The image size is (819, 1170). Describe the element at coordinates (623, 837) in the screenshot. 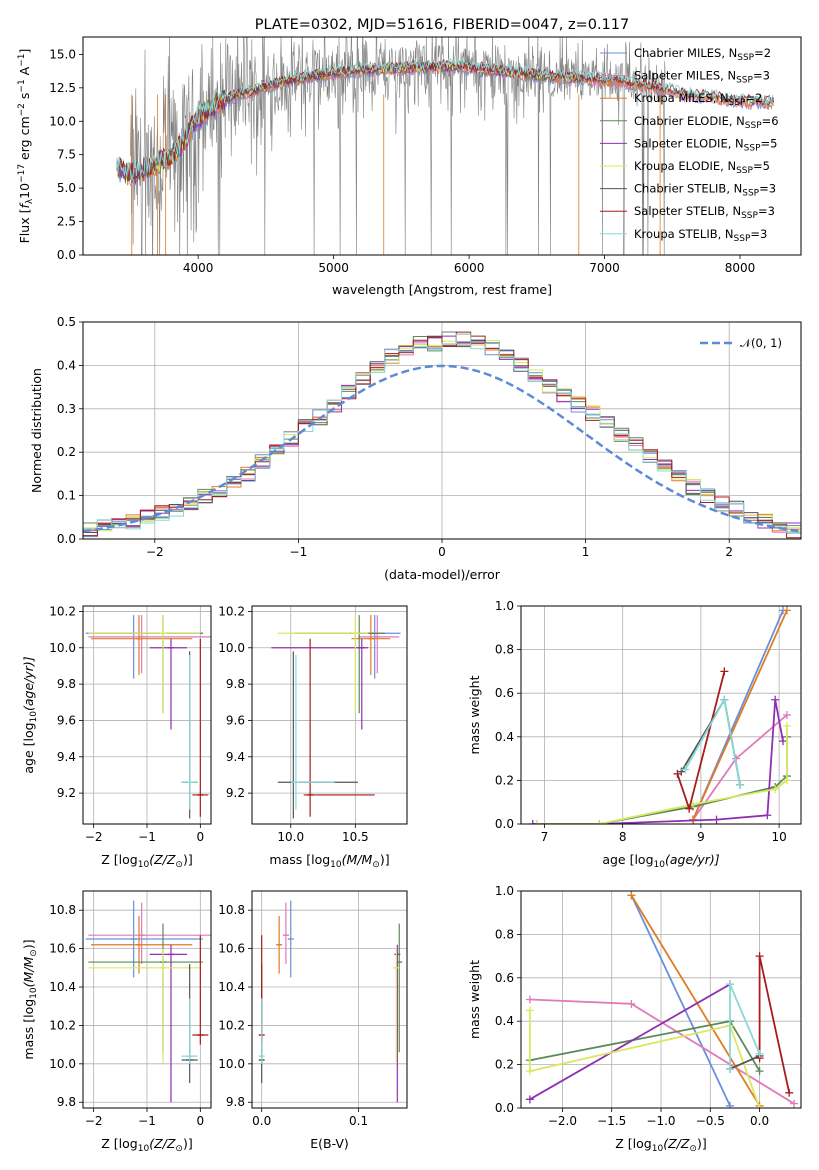

I see `x-tick-label: 8` at that location.